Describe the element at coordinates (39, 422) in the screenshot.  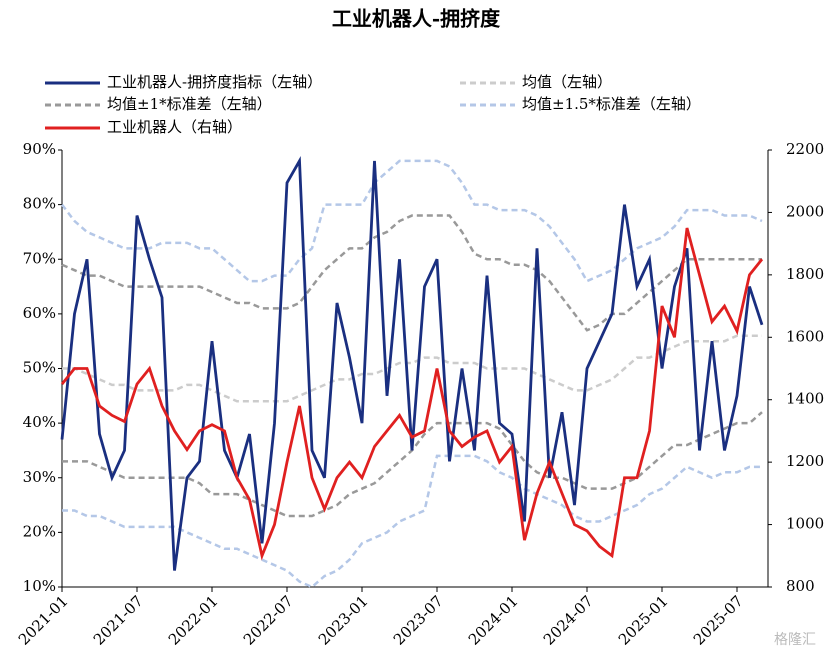
I see `y-tick-label: 40%` at that location.